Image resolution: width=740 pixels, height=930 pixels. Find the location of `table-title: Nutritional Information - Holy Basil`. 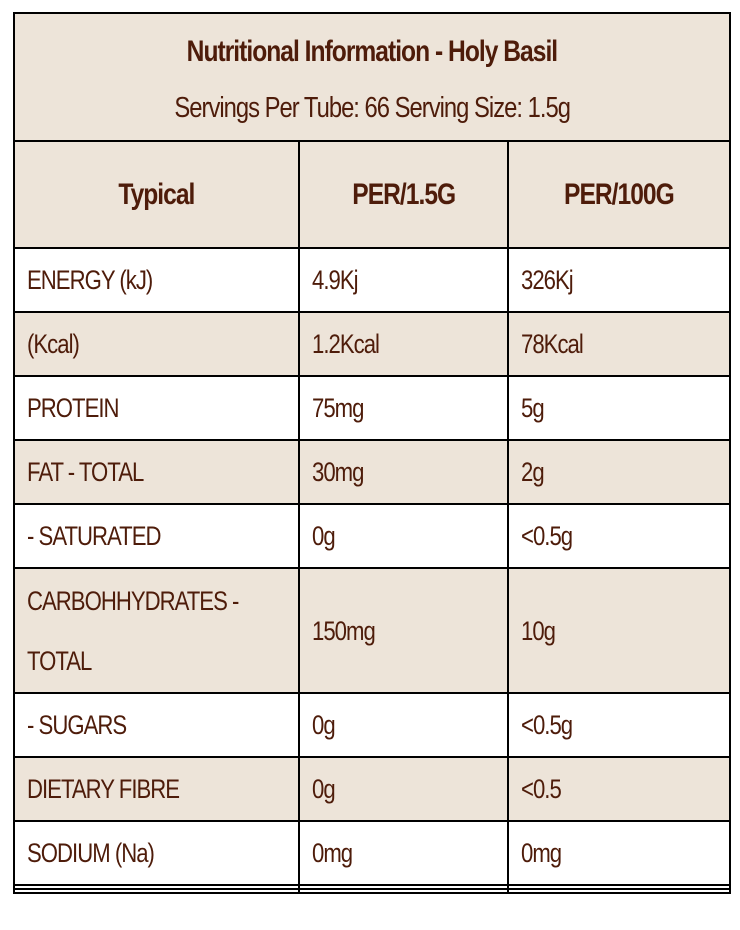

table-title: Nutritional Information - Holy Basil is located at coordinates (372, 51).